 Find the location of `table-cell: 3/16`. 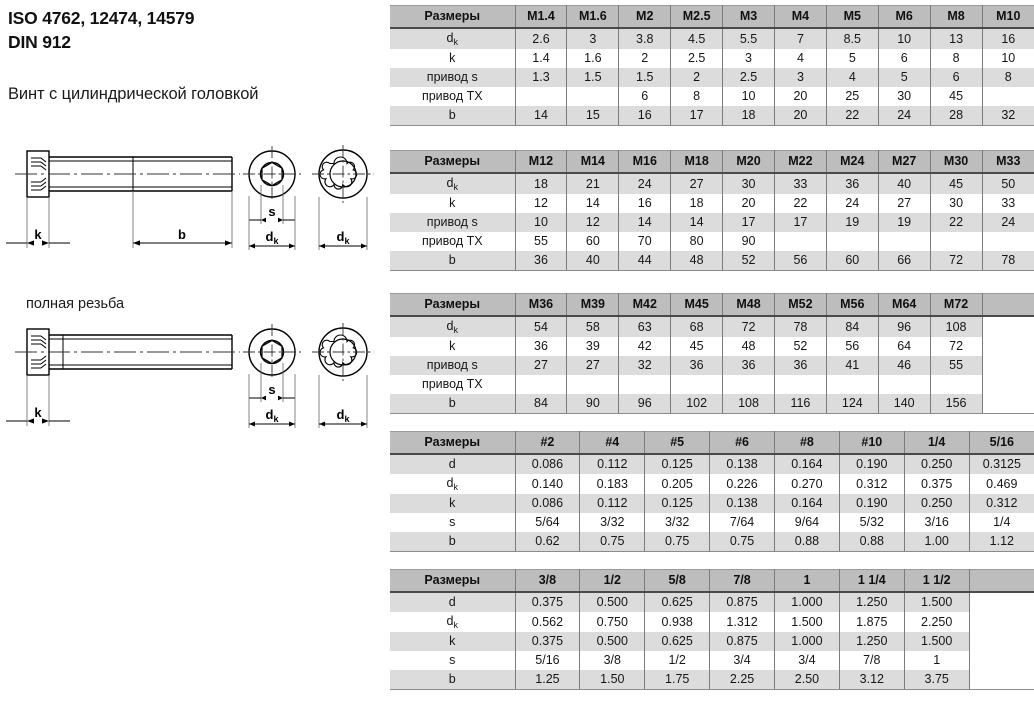

table-cell: 3/16 is located at coordinates (936, 522).